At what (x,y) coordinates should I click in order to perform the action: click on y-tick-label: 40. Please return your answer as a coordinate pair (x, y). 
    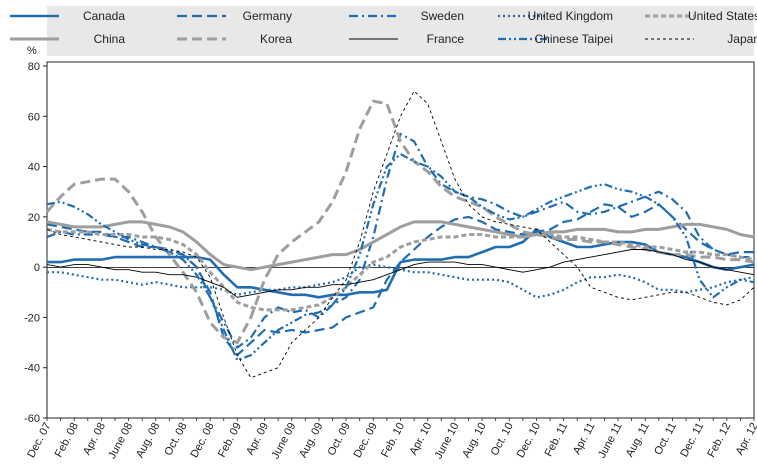
    Looking at the image, I should click on (34, 168).